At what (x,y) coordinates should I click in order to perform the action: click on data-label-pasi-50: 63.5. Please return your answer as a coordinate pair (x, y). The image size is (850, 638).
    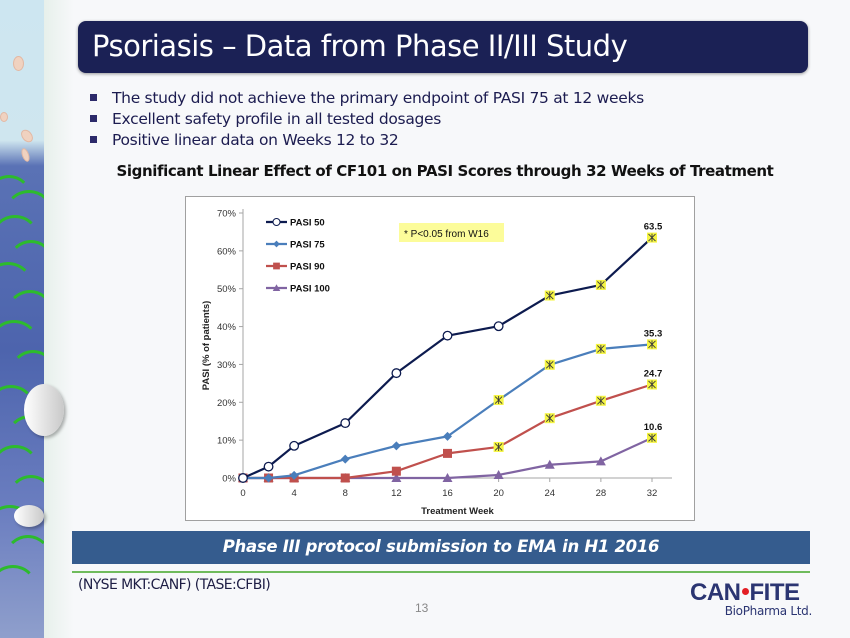
    Looking at the image, I should click on (653, 227).